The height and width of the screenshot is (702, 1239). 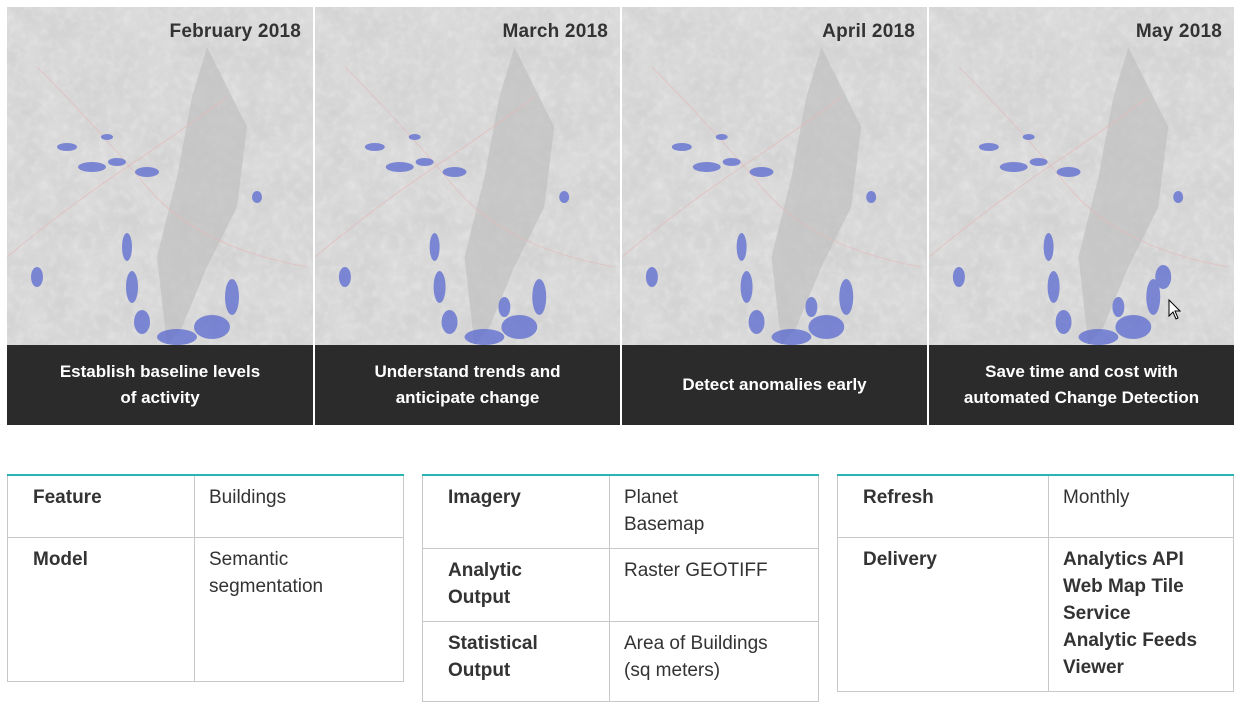 I want to click on table-row: Feature Buildings, so click(x=205, y=506).